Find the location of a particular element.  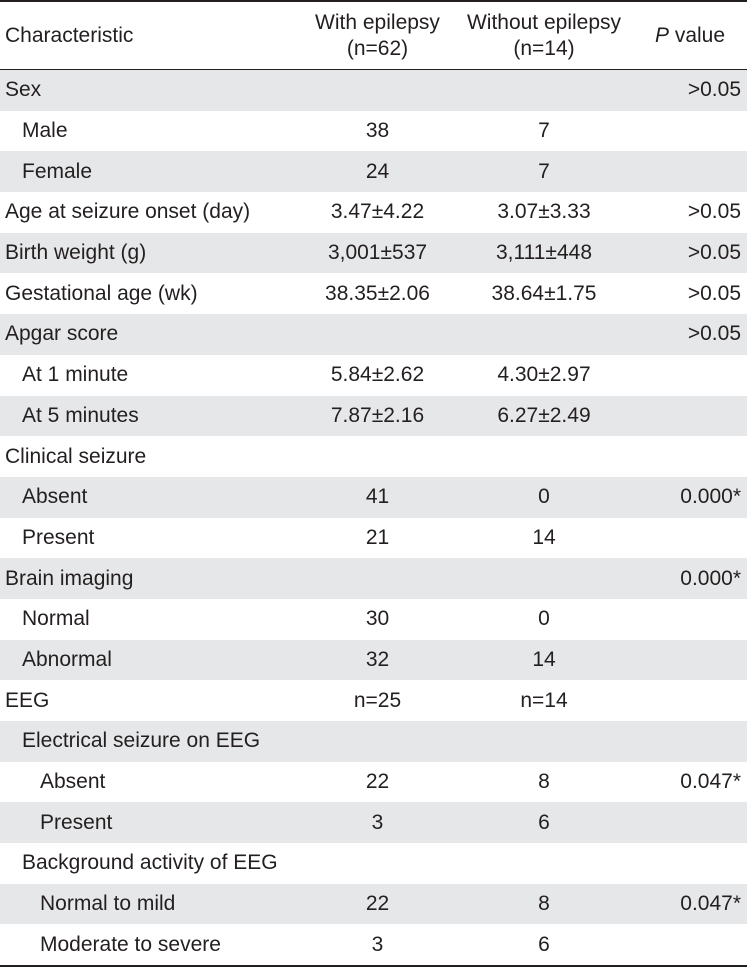

cell-without-epilepsy: 6.27±2.49 is located at coordinates (544, 415).